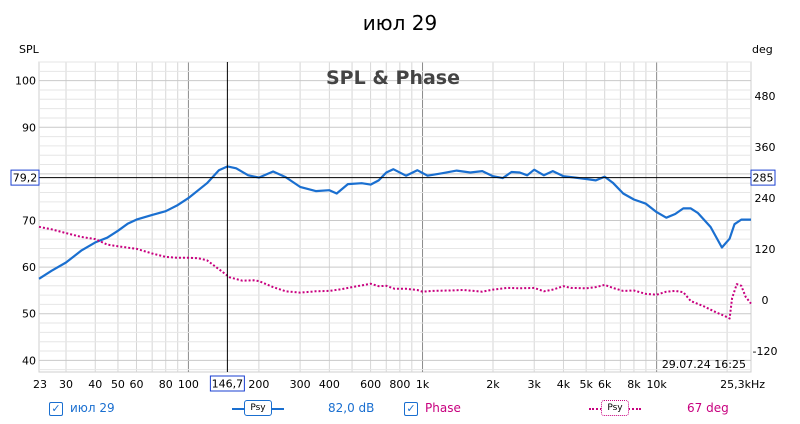 This screenshot has height=424, width=800. Describe the element at coordinates (493, 384) in the screenshot. I see `x-tick-label: 2k` at that location.